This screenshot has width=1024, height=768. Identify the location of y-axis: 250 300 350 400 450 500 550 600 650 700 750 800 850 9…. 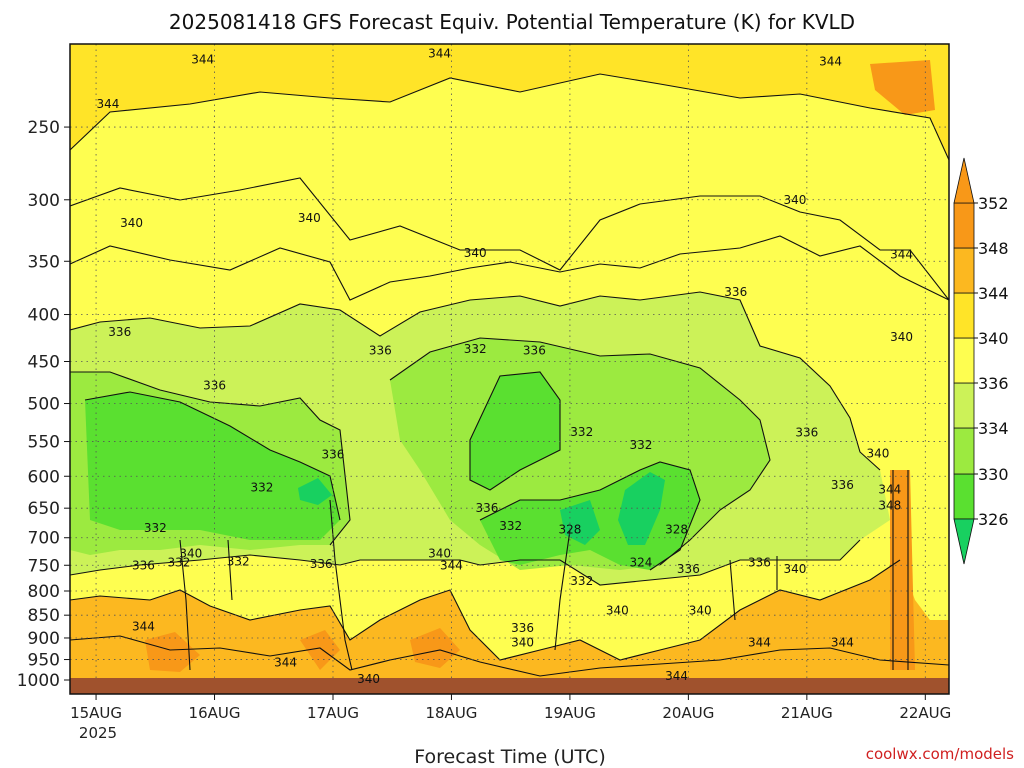
(43, 404).